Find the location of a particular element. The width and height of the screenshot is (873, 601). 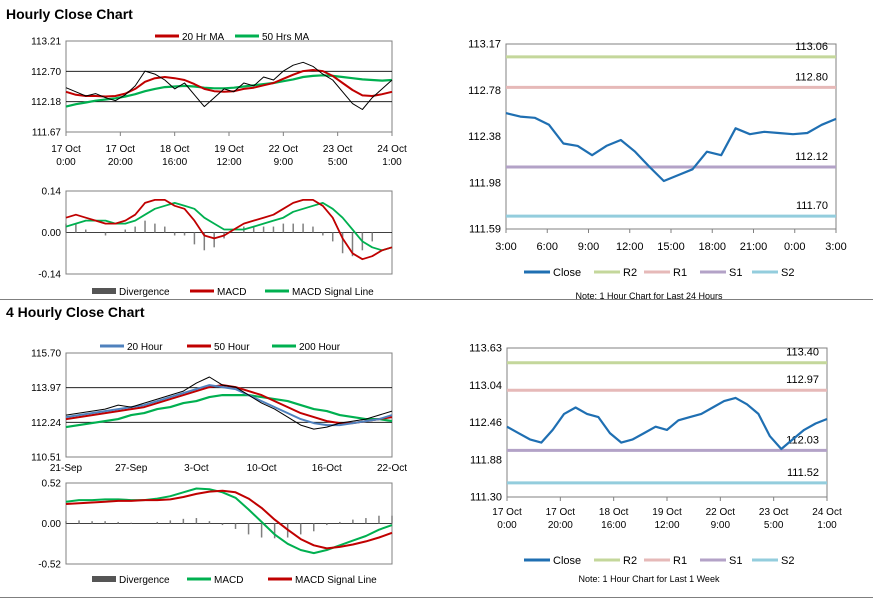

bottom-divider is located at coordinates (436, 597).